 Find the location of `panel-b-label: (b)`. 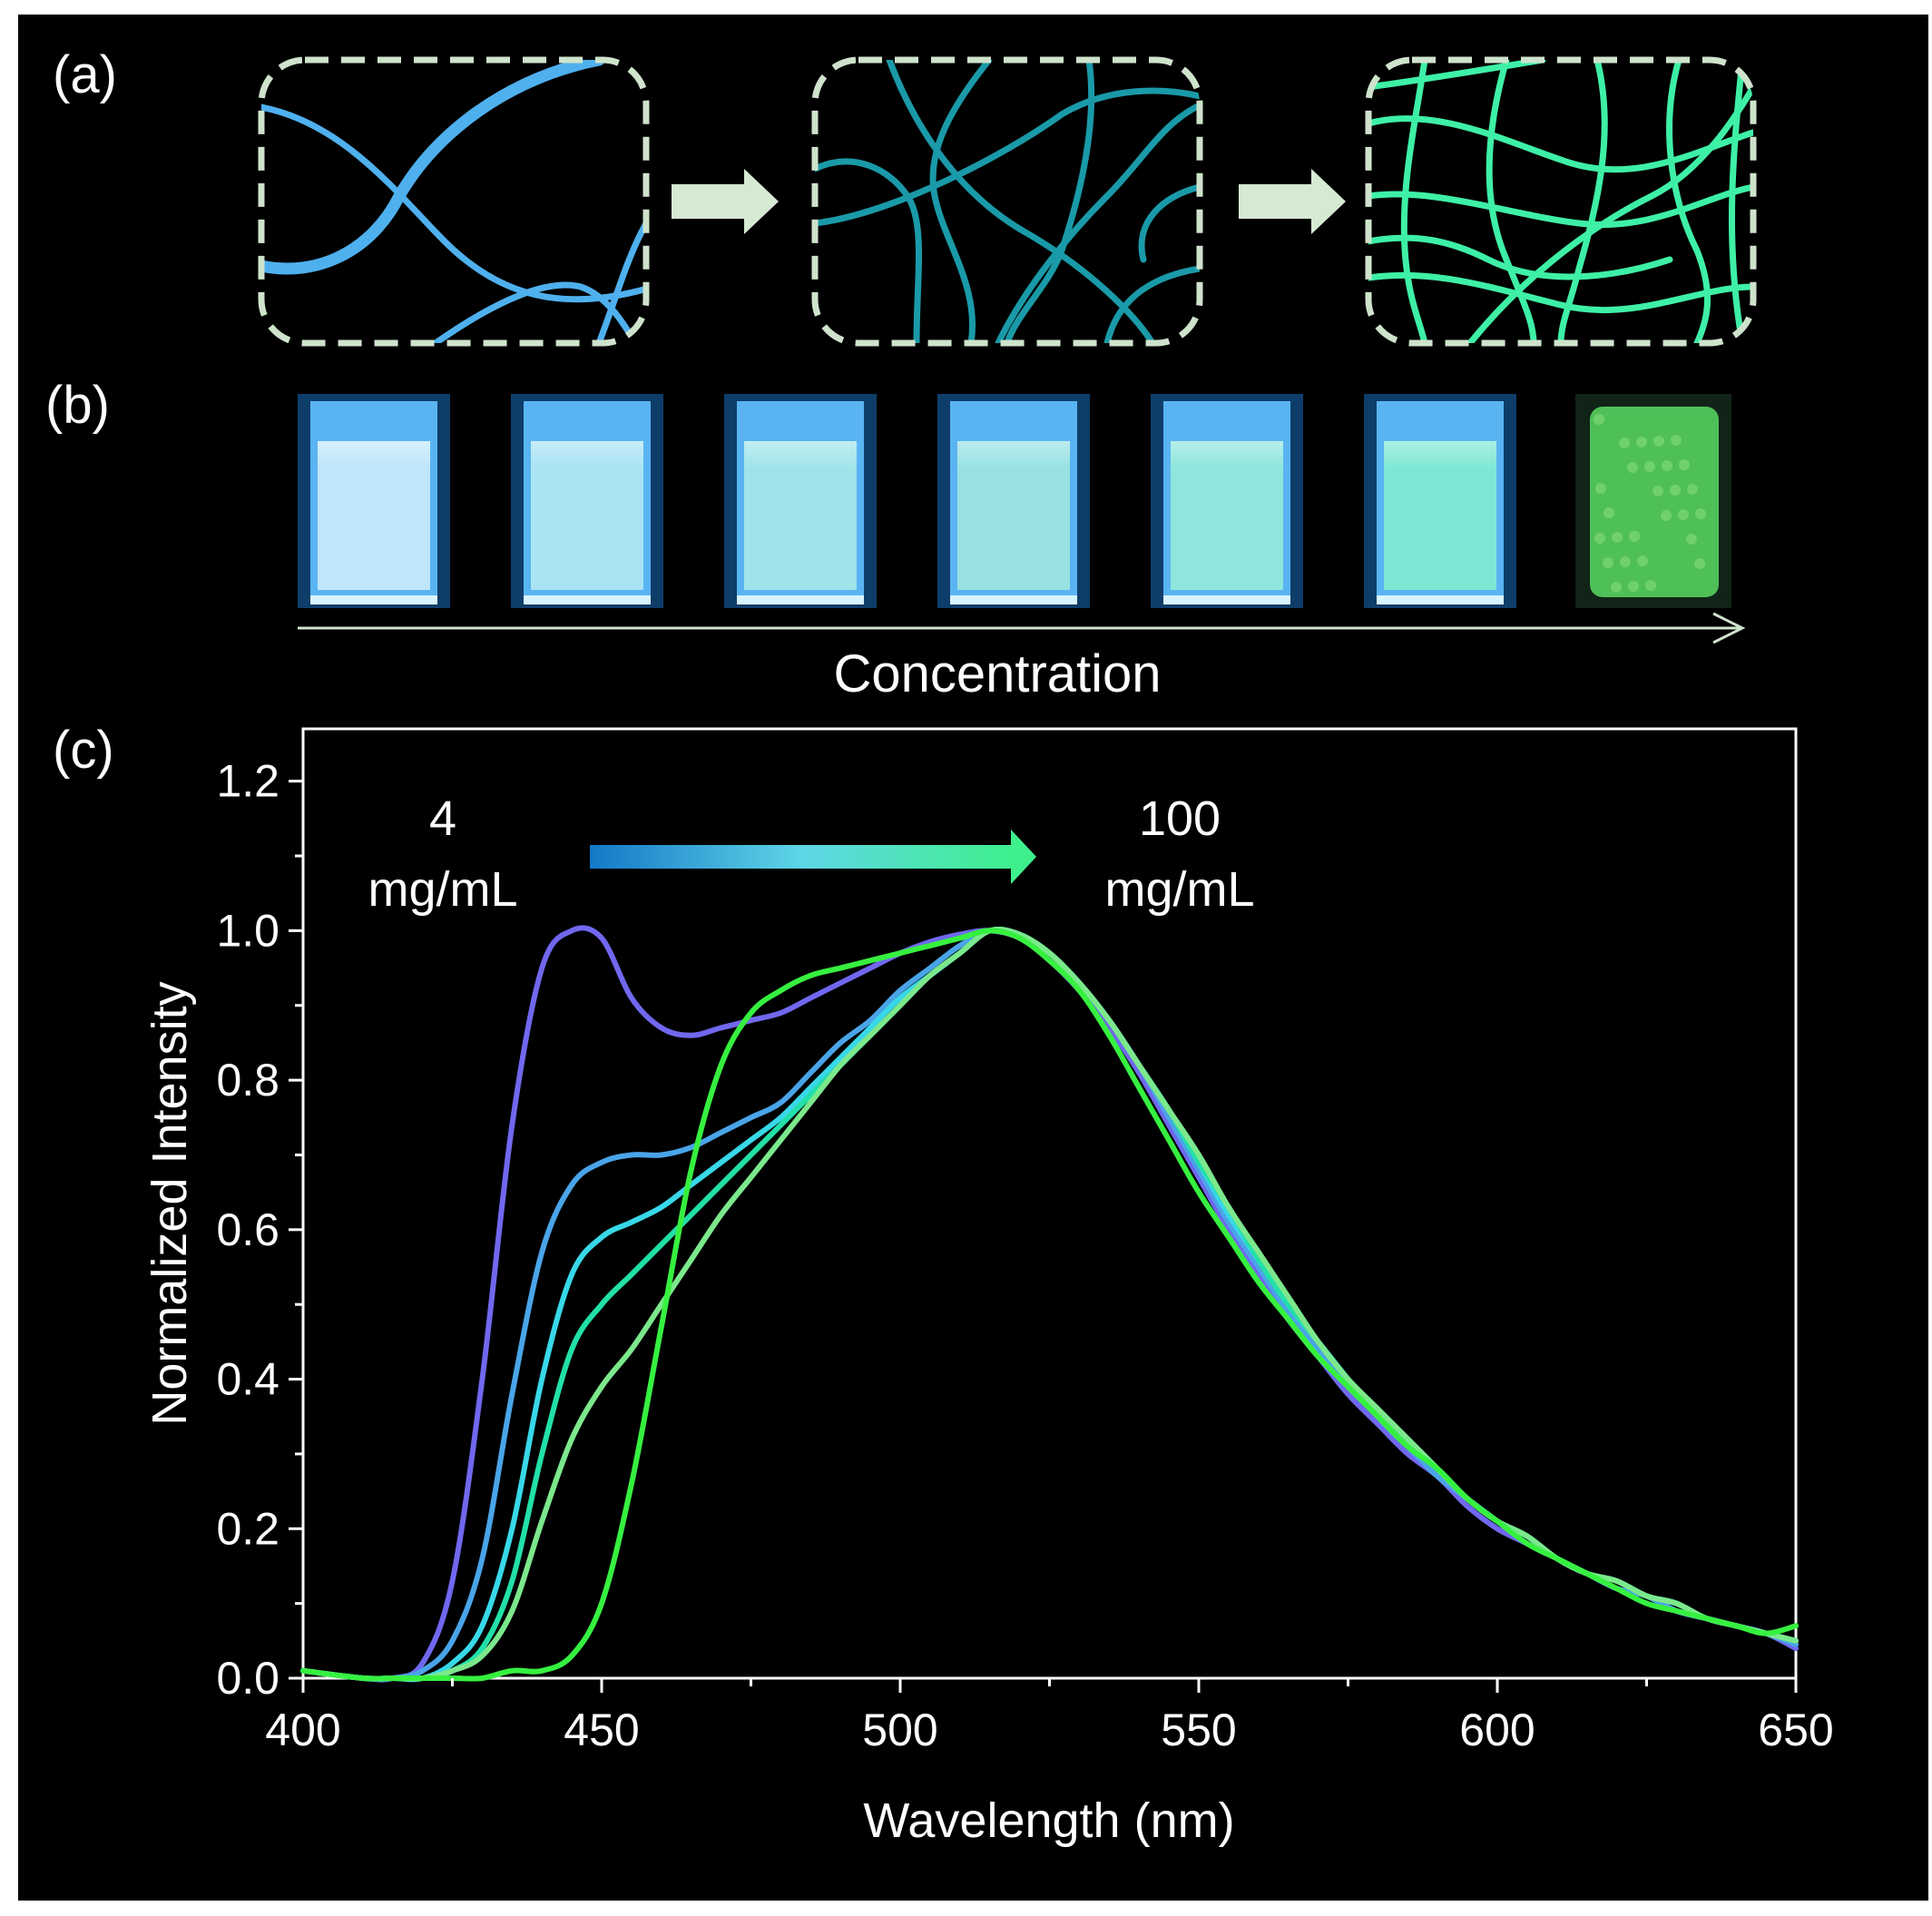

panel-b-label: (b) is located at coordinates (77, 406).